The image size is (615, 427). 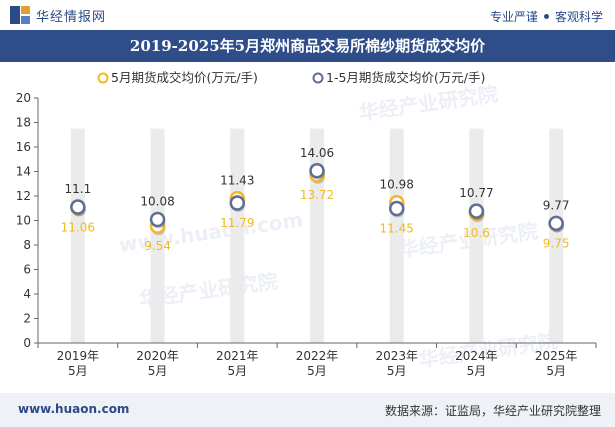 What do you see at coordinates (492, 411) in the screenshot?
I see `footer-source: 数据来源：证监局，华经产业研究院整理` at bounding box center [492, 411].